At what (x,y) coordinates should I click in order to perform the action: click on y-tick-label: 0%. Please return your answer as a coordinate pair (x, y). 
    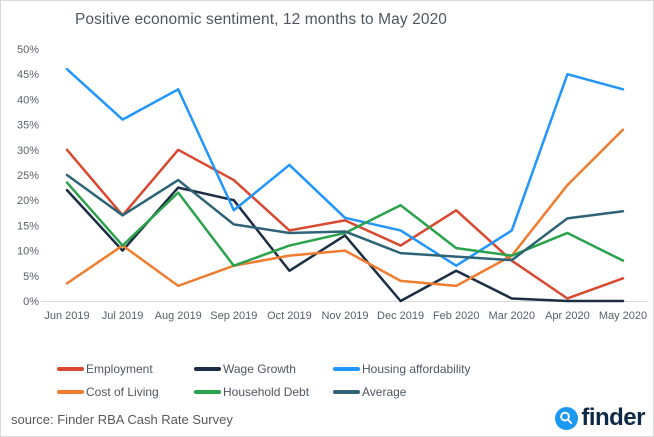
    Looking at the image, I should click on (31, 302).